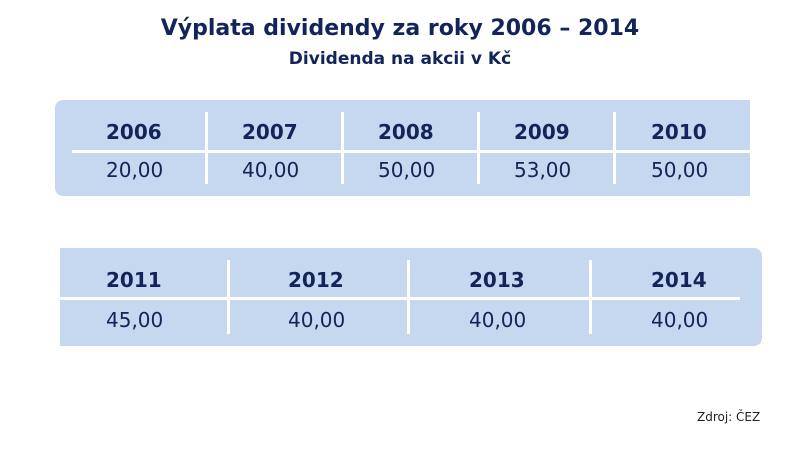 Image resolution: width=800 pixels, height=449 pixels. I want to click on dividend-value: 53,00, so click(543, 170).